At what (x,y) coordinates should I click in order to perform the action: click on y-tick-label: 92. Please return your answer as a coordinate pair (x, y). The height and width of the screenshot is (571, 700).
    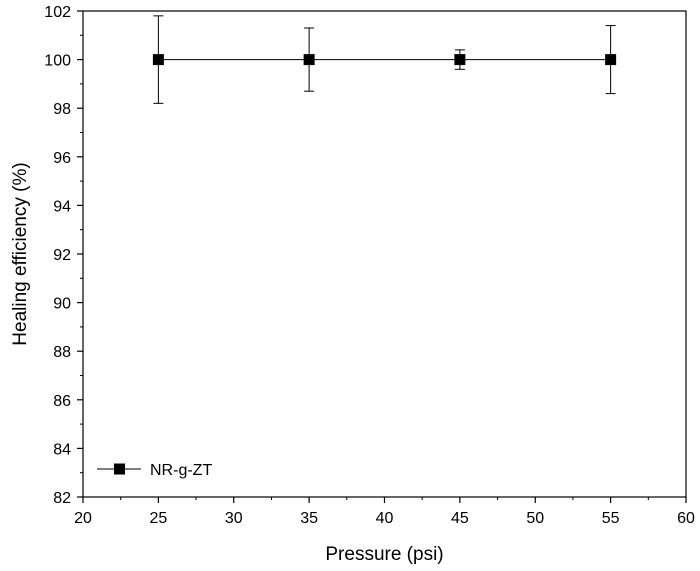
    Looking at the image, I should click on (62, 255).